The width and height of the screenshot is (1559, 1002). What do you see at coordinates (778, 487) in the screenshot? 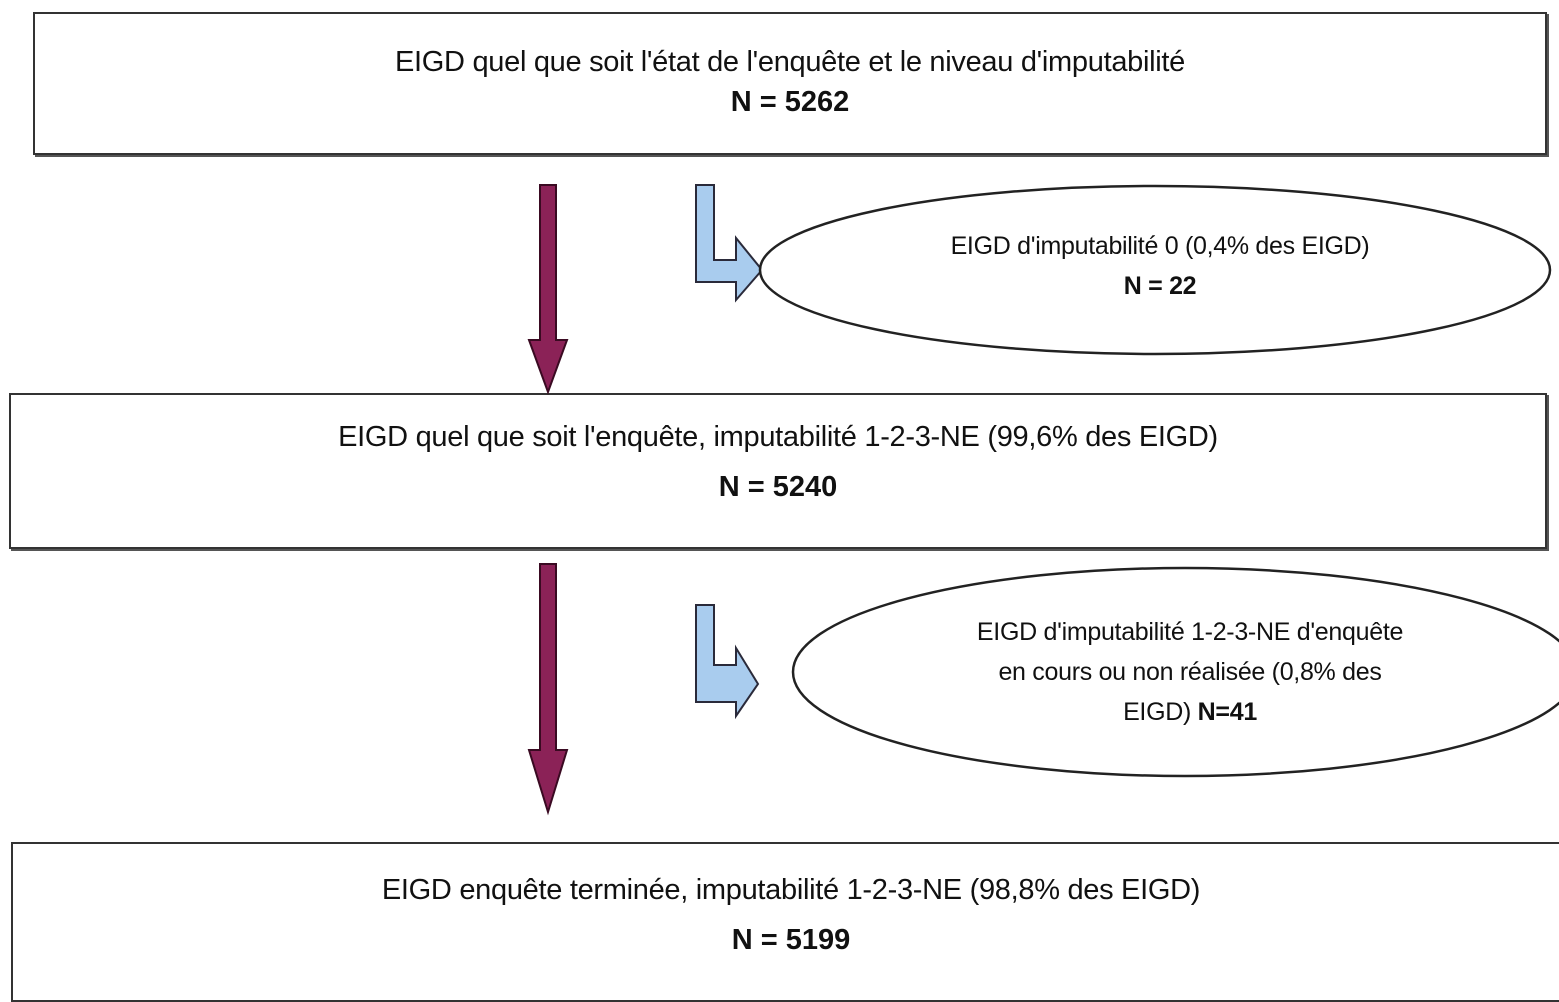
I see `middle-box-count: N = 5240` at bounding box center [778, 487].